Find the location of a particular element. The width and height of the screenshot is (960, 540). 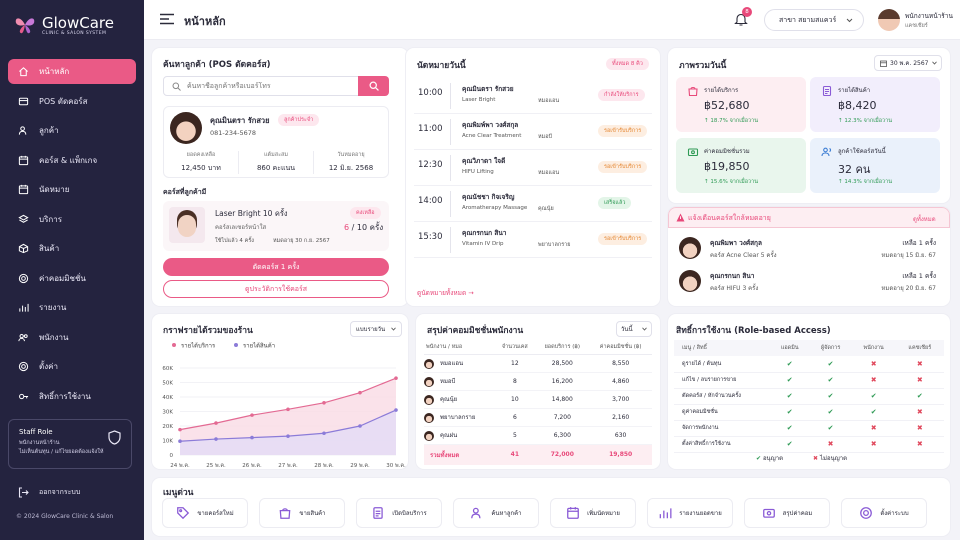

quick-menu-button: ค้นหาลูกค้า is located at coordinates (496, 513).